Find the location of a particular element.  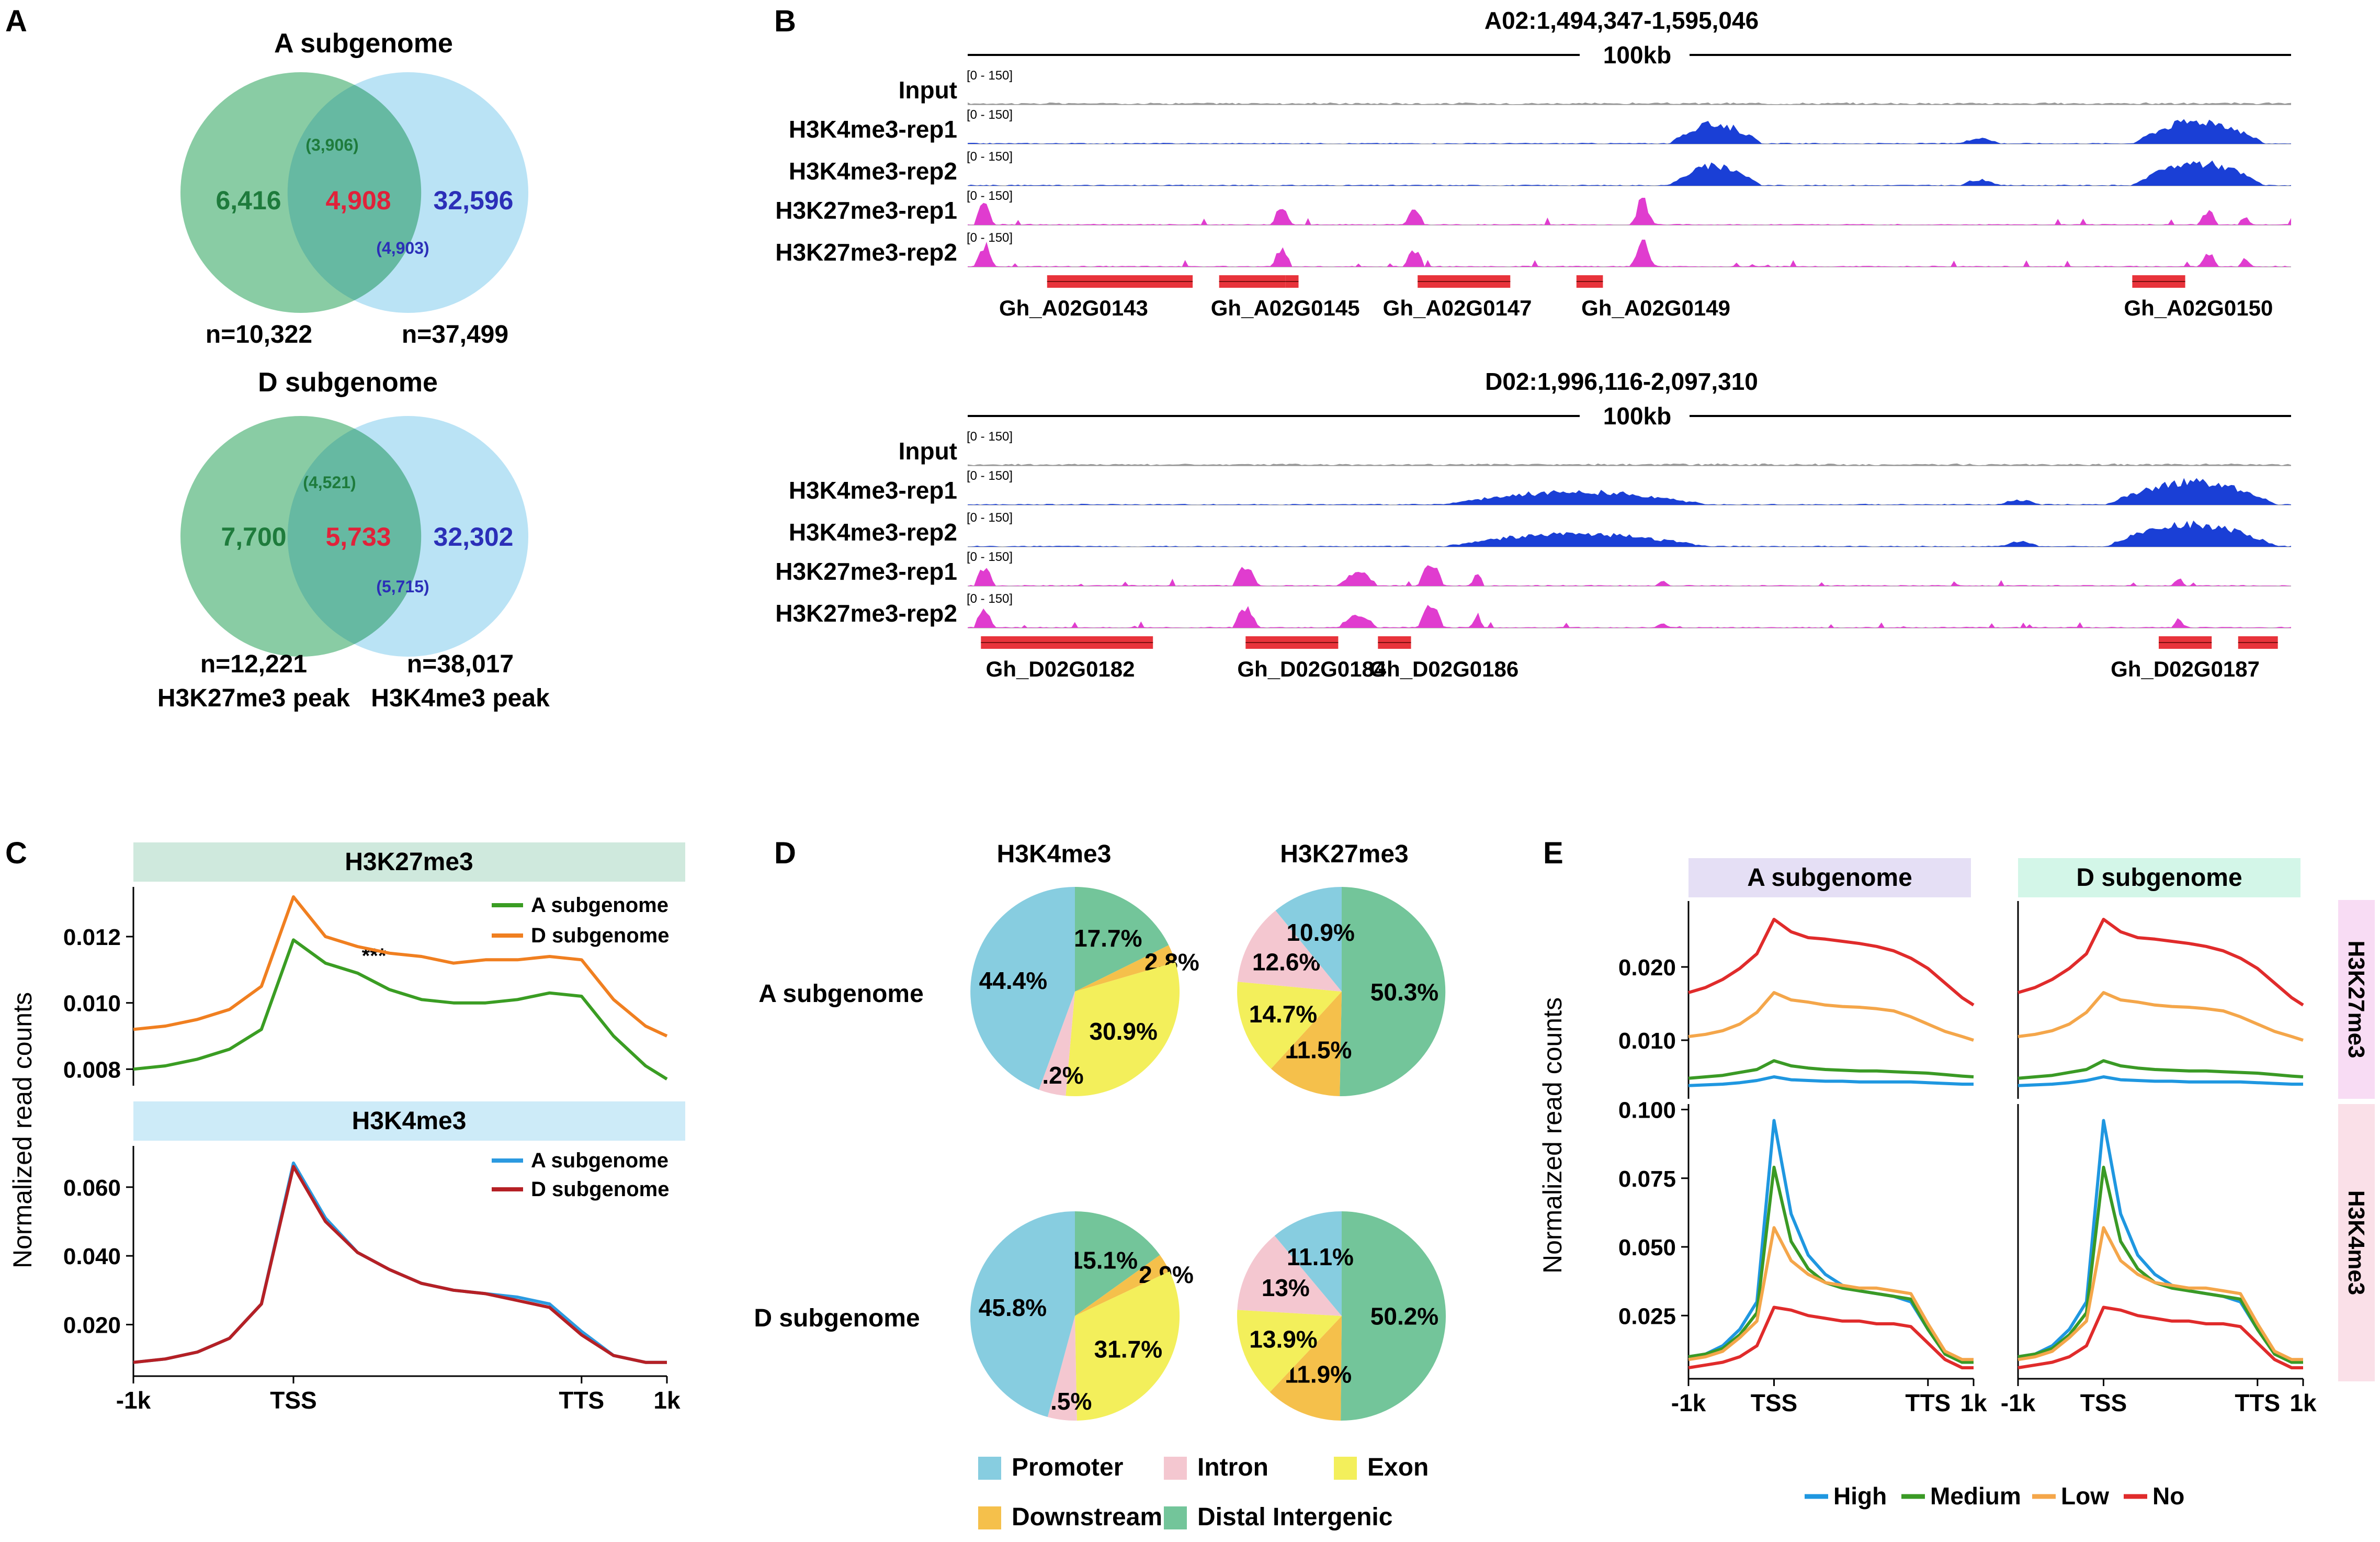

panel-label-e: E is located at coordinates (1553, 853).